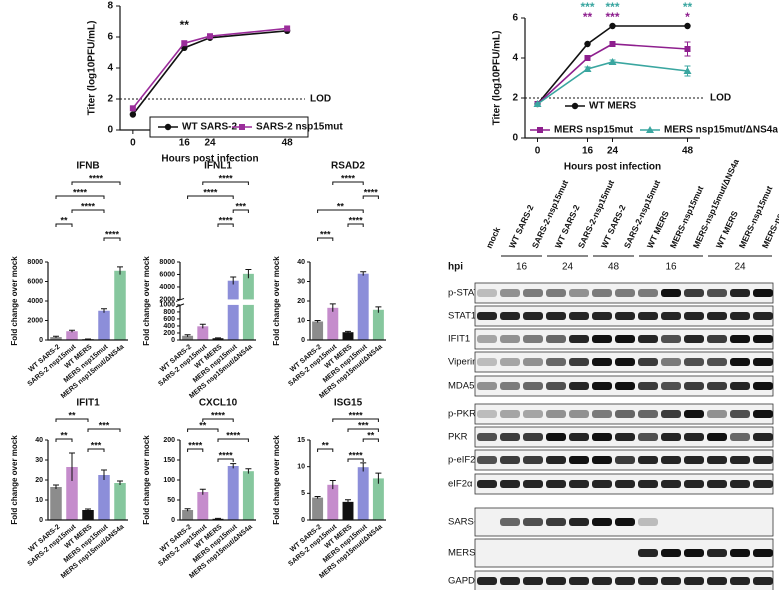 Image resolution: width=779 pixels, height=590 pixels. Describe the element at coordinates (35, 281) in the screenshot. I see `y-tick-label: 6000` at that location.